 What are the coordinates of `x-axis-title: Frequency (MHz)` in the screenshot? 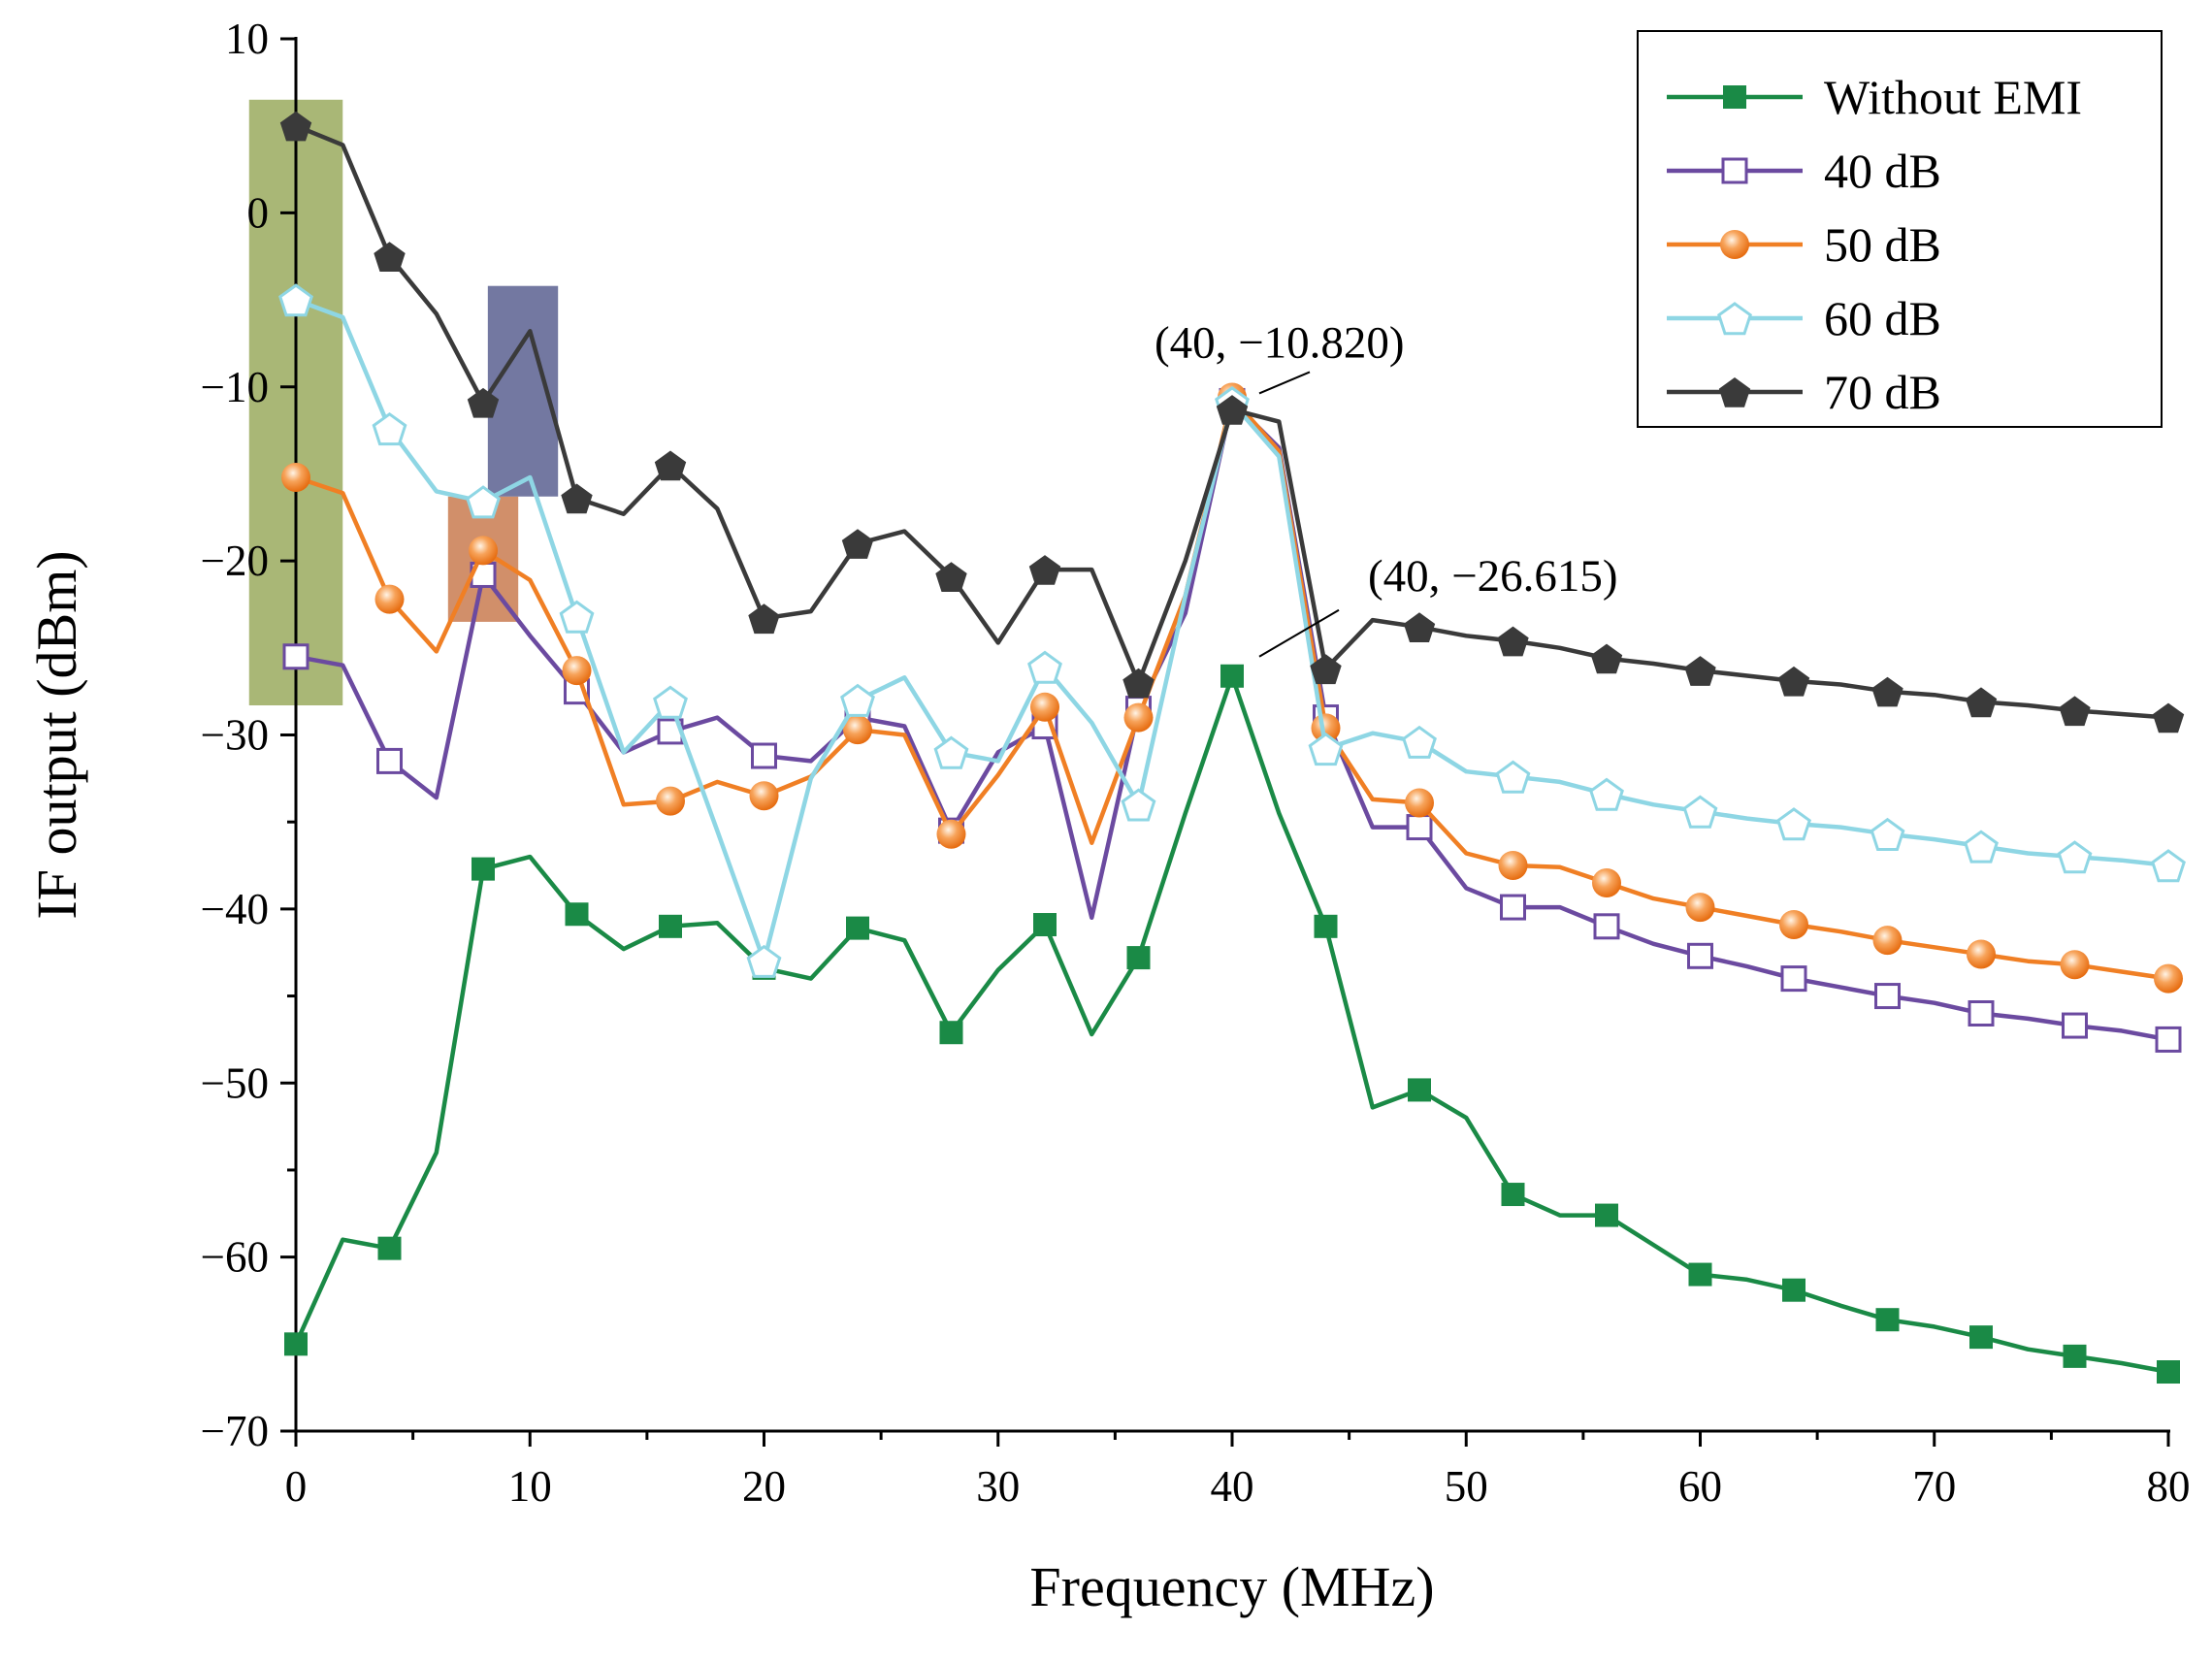 It's located at (1231, 1586).